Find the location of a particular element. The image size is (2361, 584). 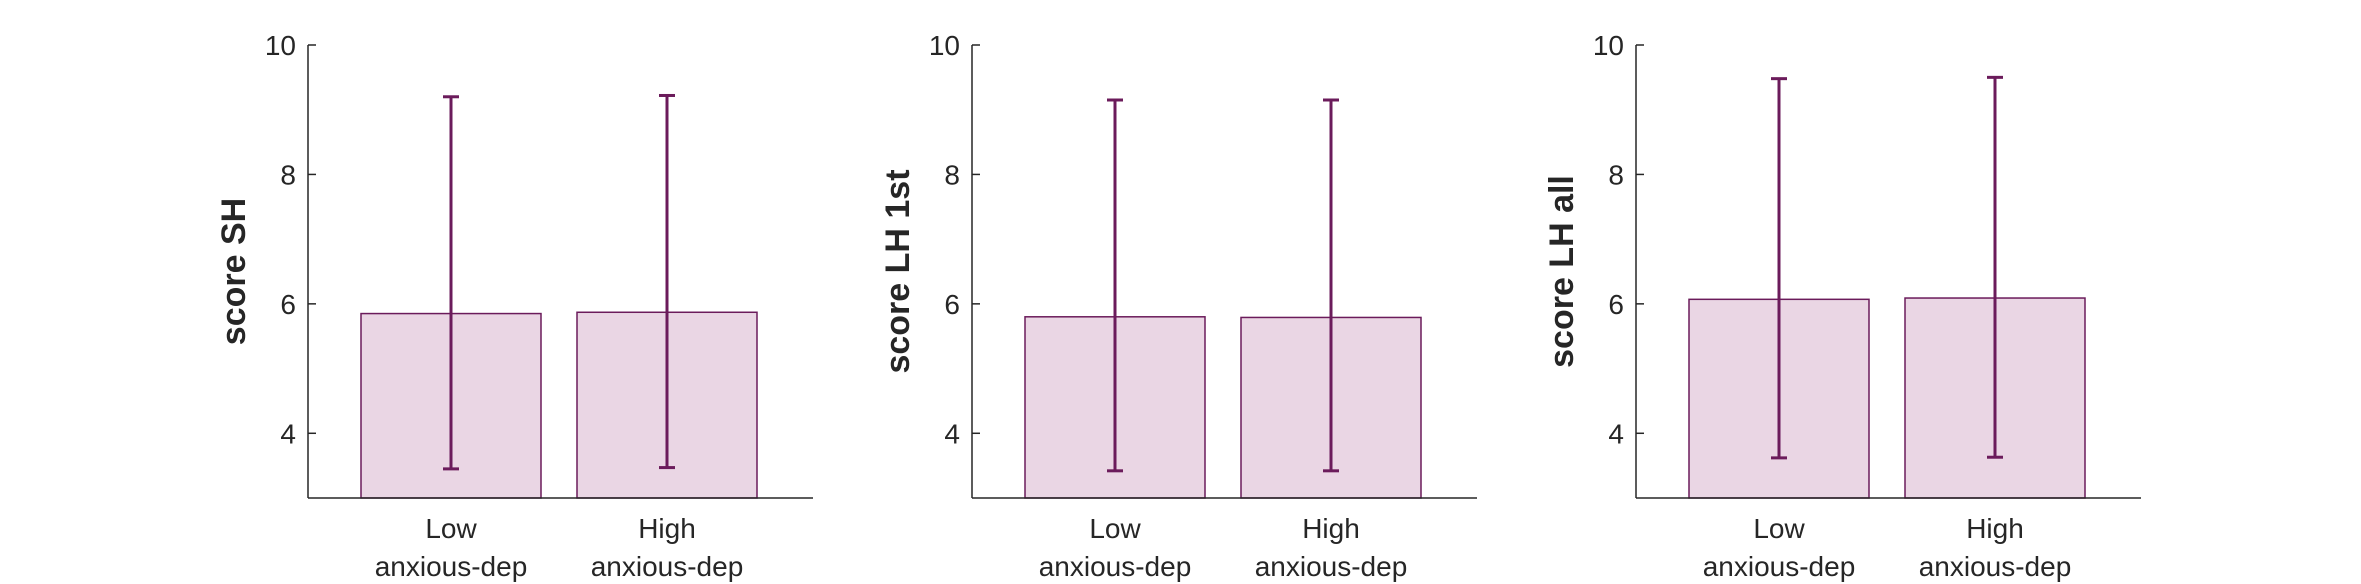

y-axis-label: score LH 1st is located at coordinates (898, 271).